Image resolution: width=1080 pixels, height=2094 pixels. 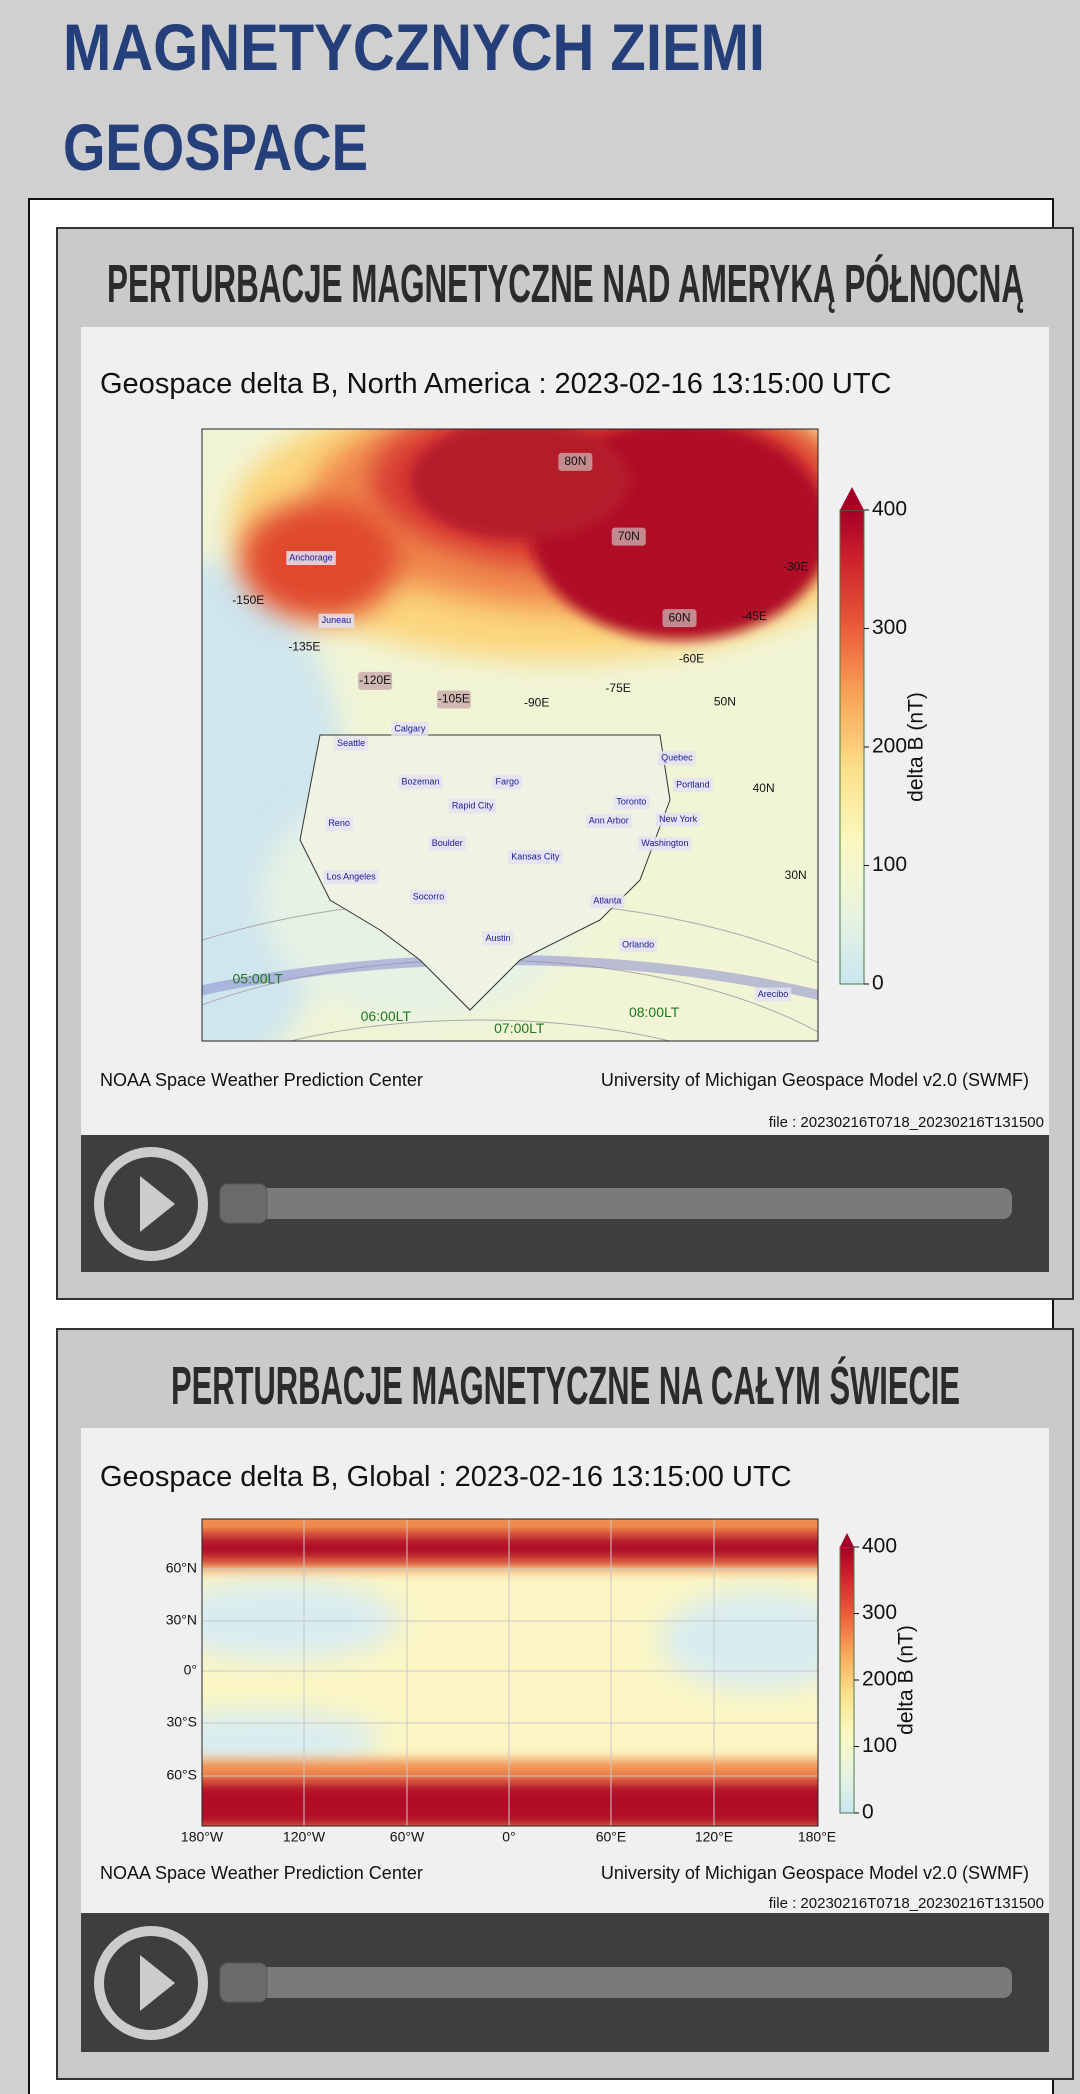 I want to click on page-subtitle: GEOSPACE, so click(x=215, y=147).